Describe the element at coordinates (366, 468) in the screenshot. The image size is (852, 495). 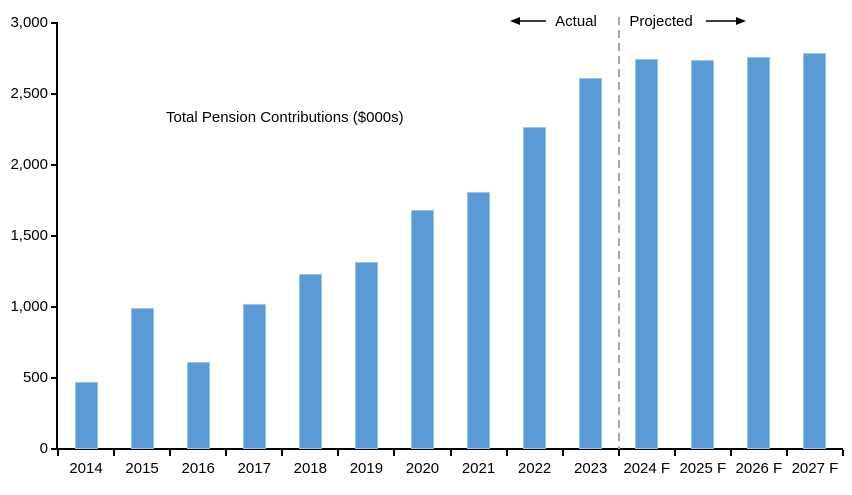
I see `x-tick-label: 2019` at that location.